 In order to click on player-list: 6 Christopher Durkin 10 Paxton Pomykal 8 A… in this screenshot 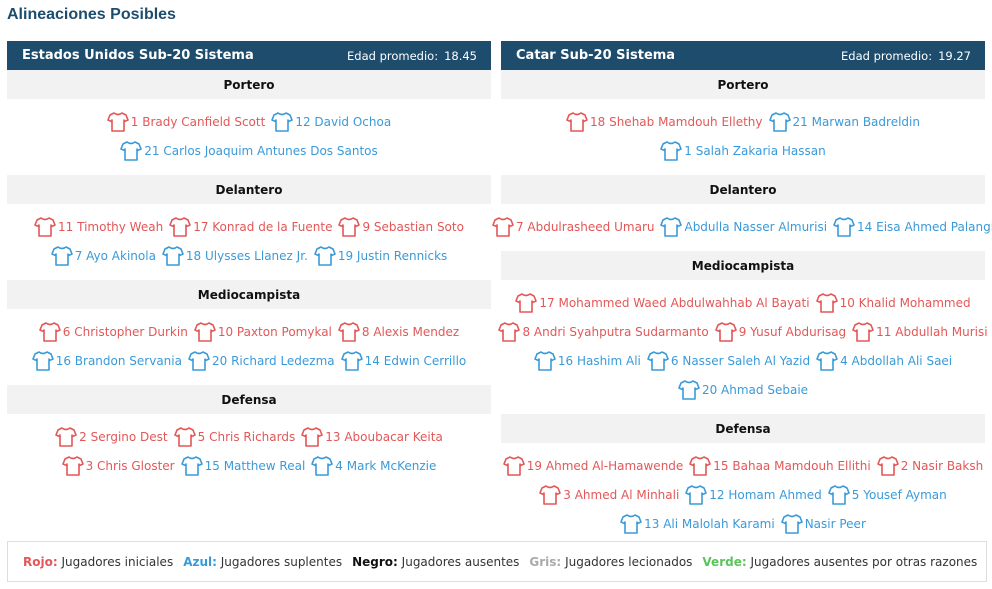, I will do `click(249, 347)`.